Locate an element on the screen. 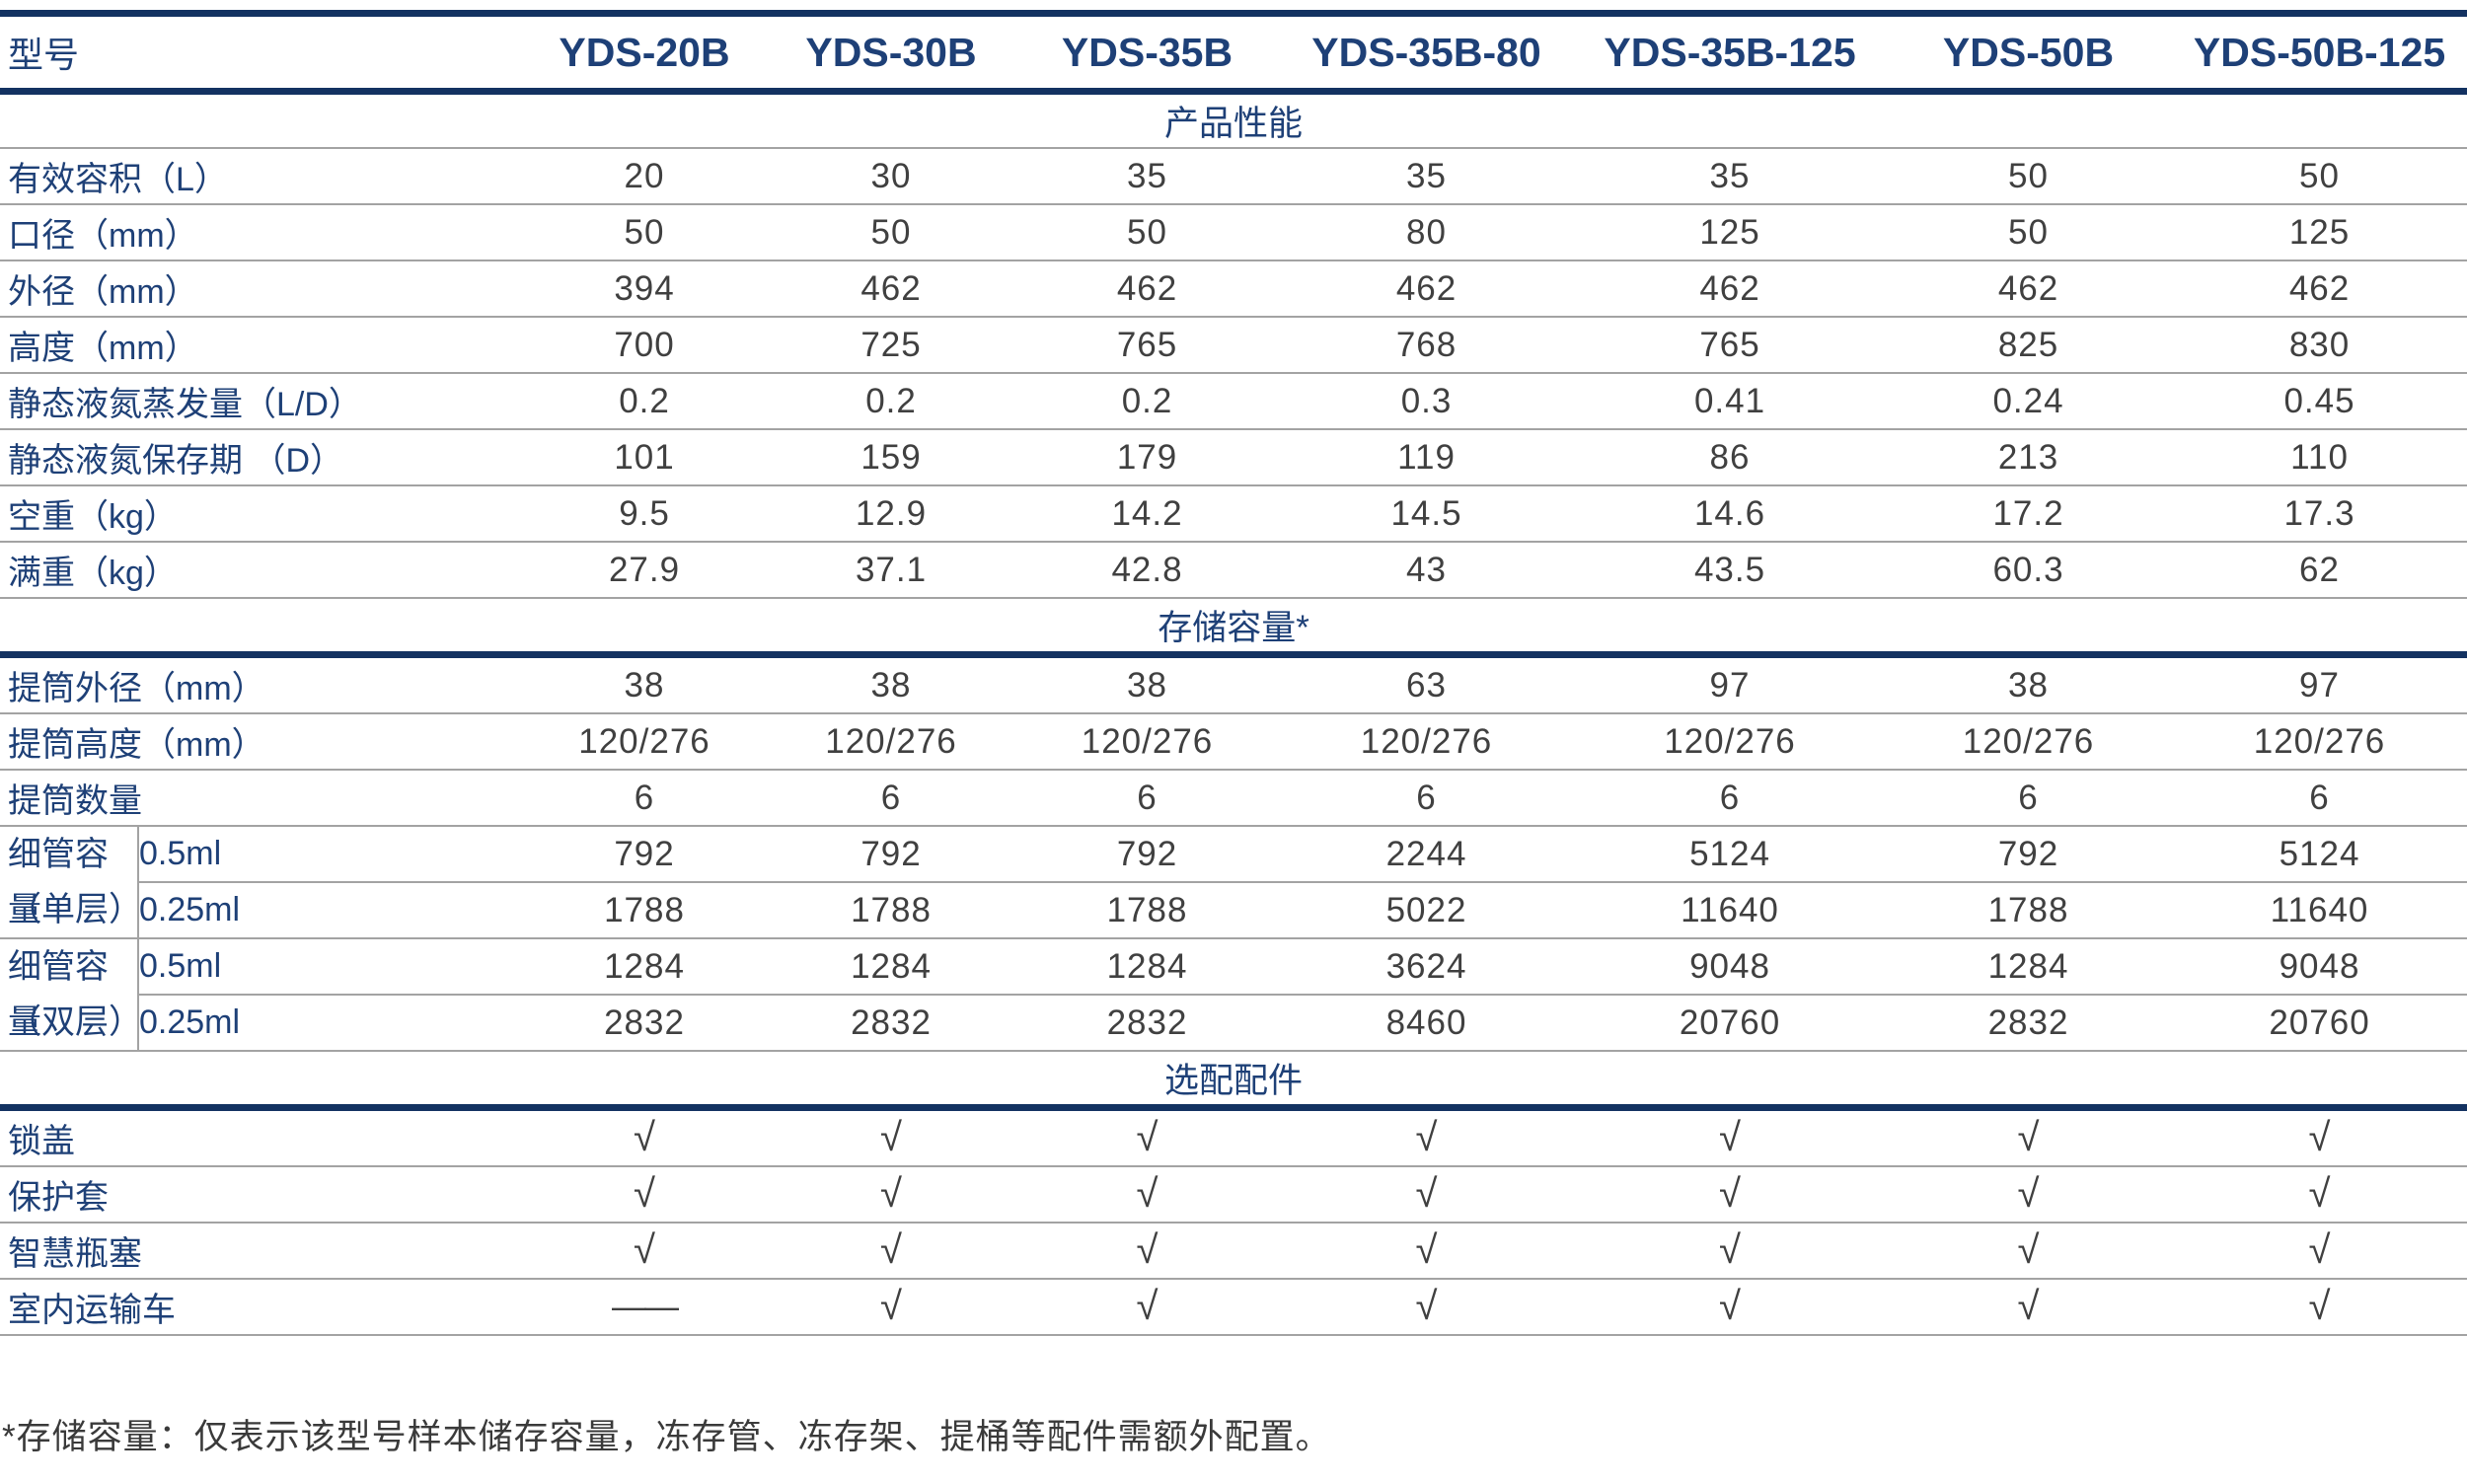  value-cell: 5022 is located at coordinates (1427, 910).